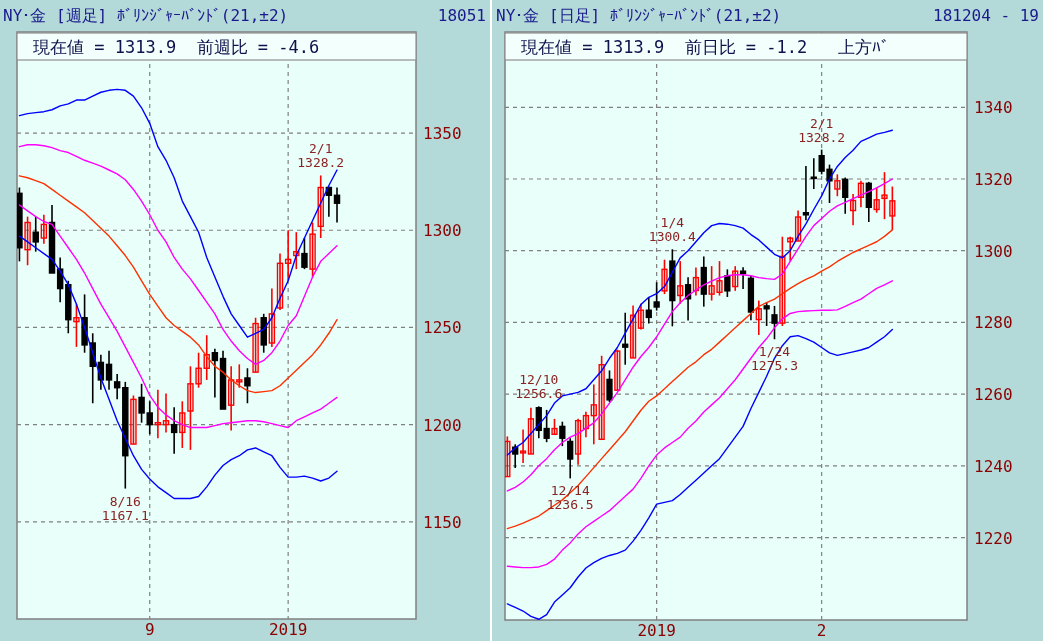  What do you see at coordinates (125, 508) in the screenshot?
I see `annotation: 8/16 1167.1` at bounding box center [125, 508].